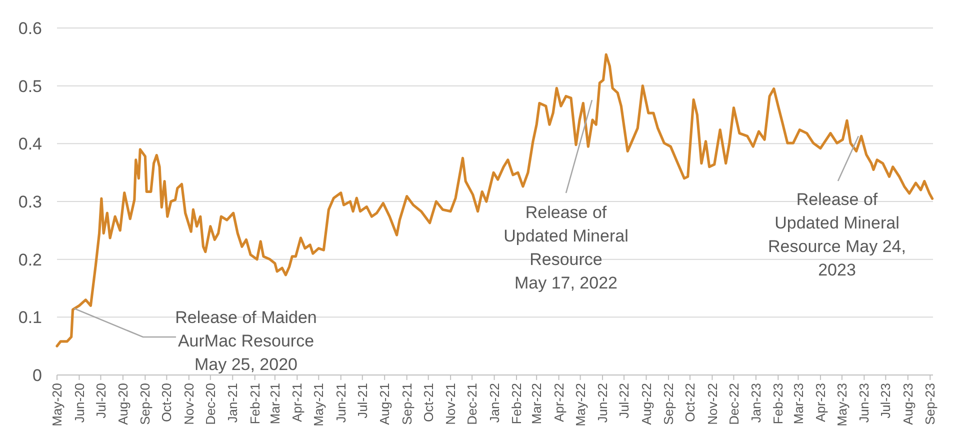 The image size is (955, 447). What do you see at coordinates (494, 403) in the screenshot?
I see `x-tick-label: Jan-22` at bounding box center [494, 403].